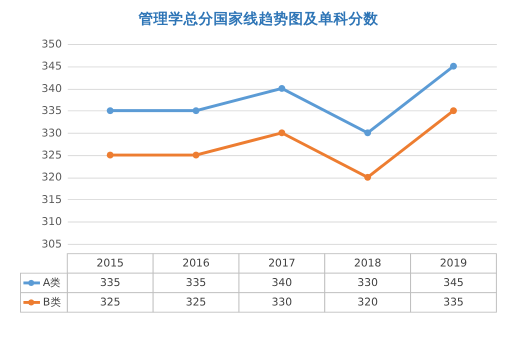  Describe the element at coordinates (52, 301) in the screenshot. I see `legend-label: B类` at that location.